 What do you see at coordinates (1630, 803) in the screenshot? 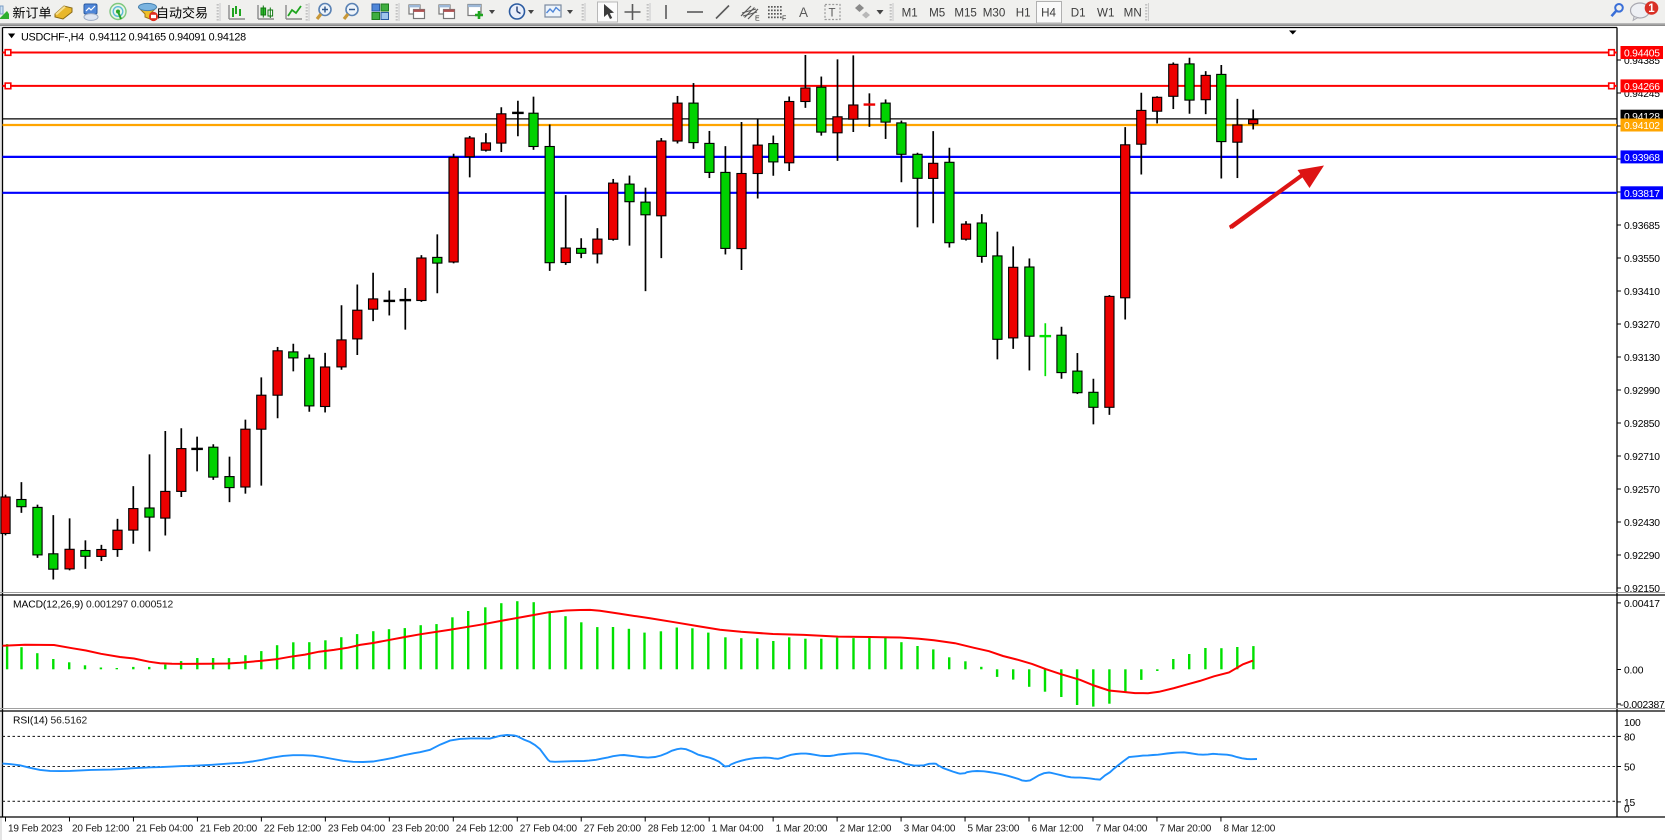
I see `svg-text: 15` at bounding box center [1630, 803].